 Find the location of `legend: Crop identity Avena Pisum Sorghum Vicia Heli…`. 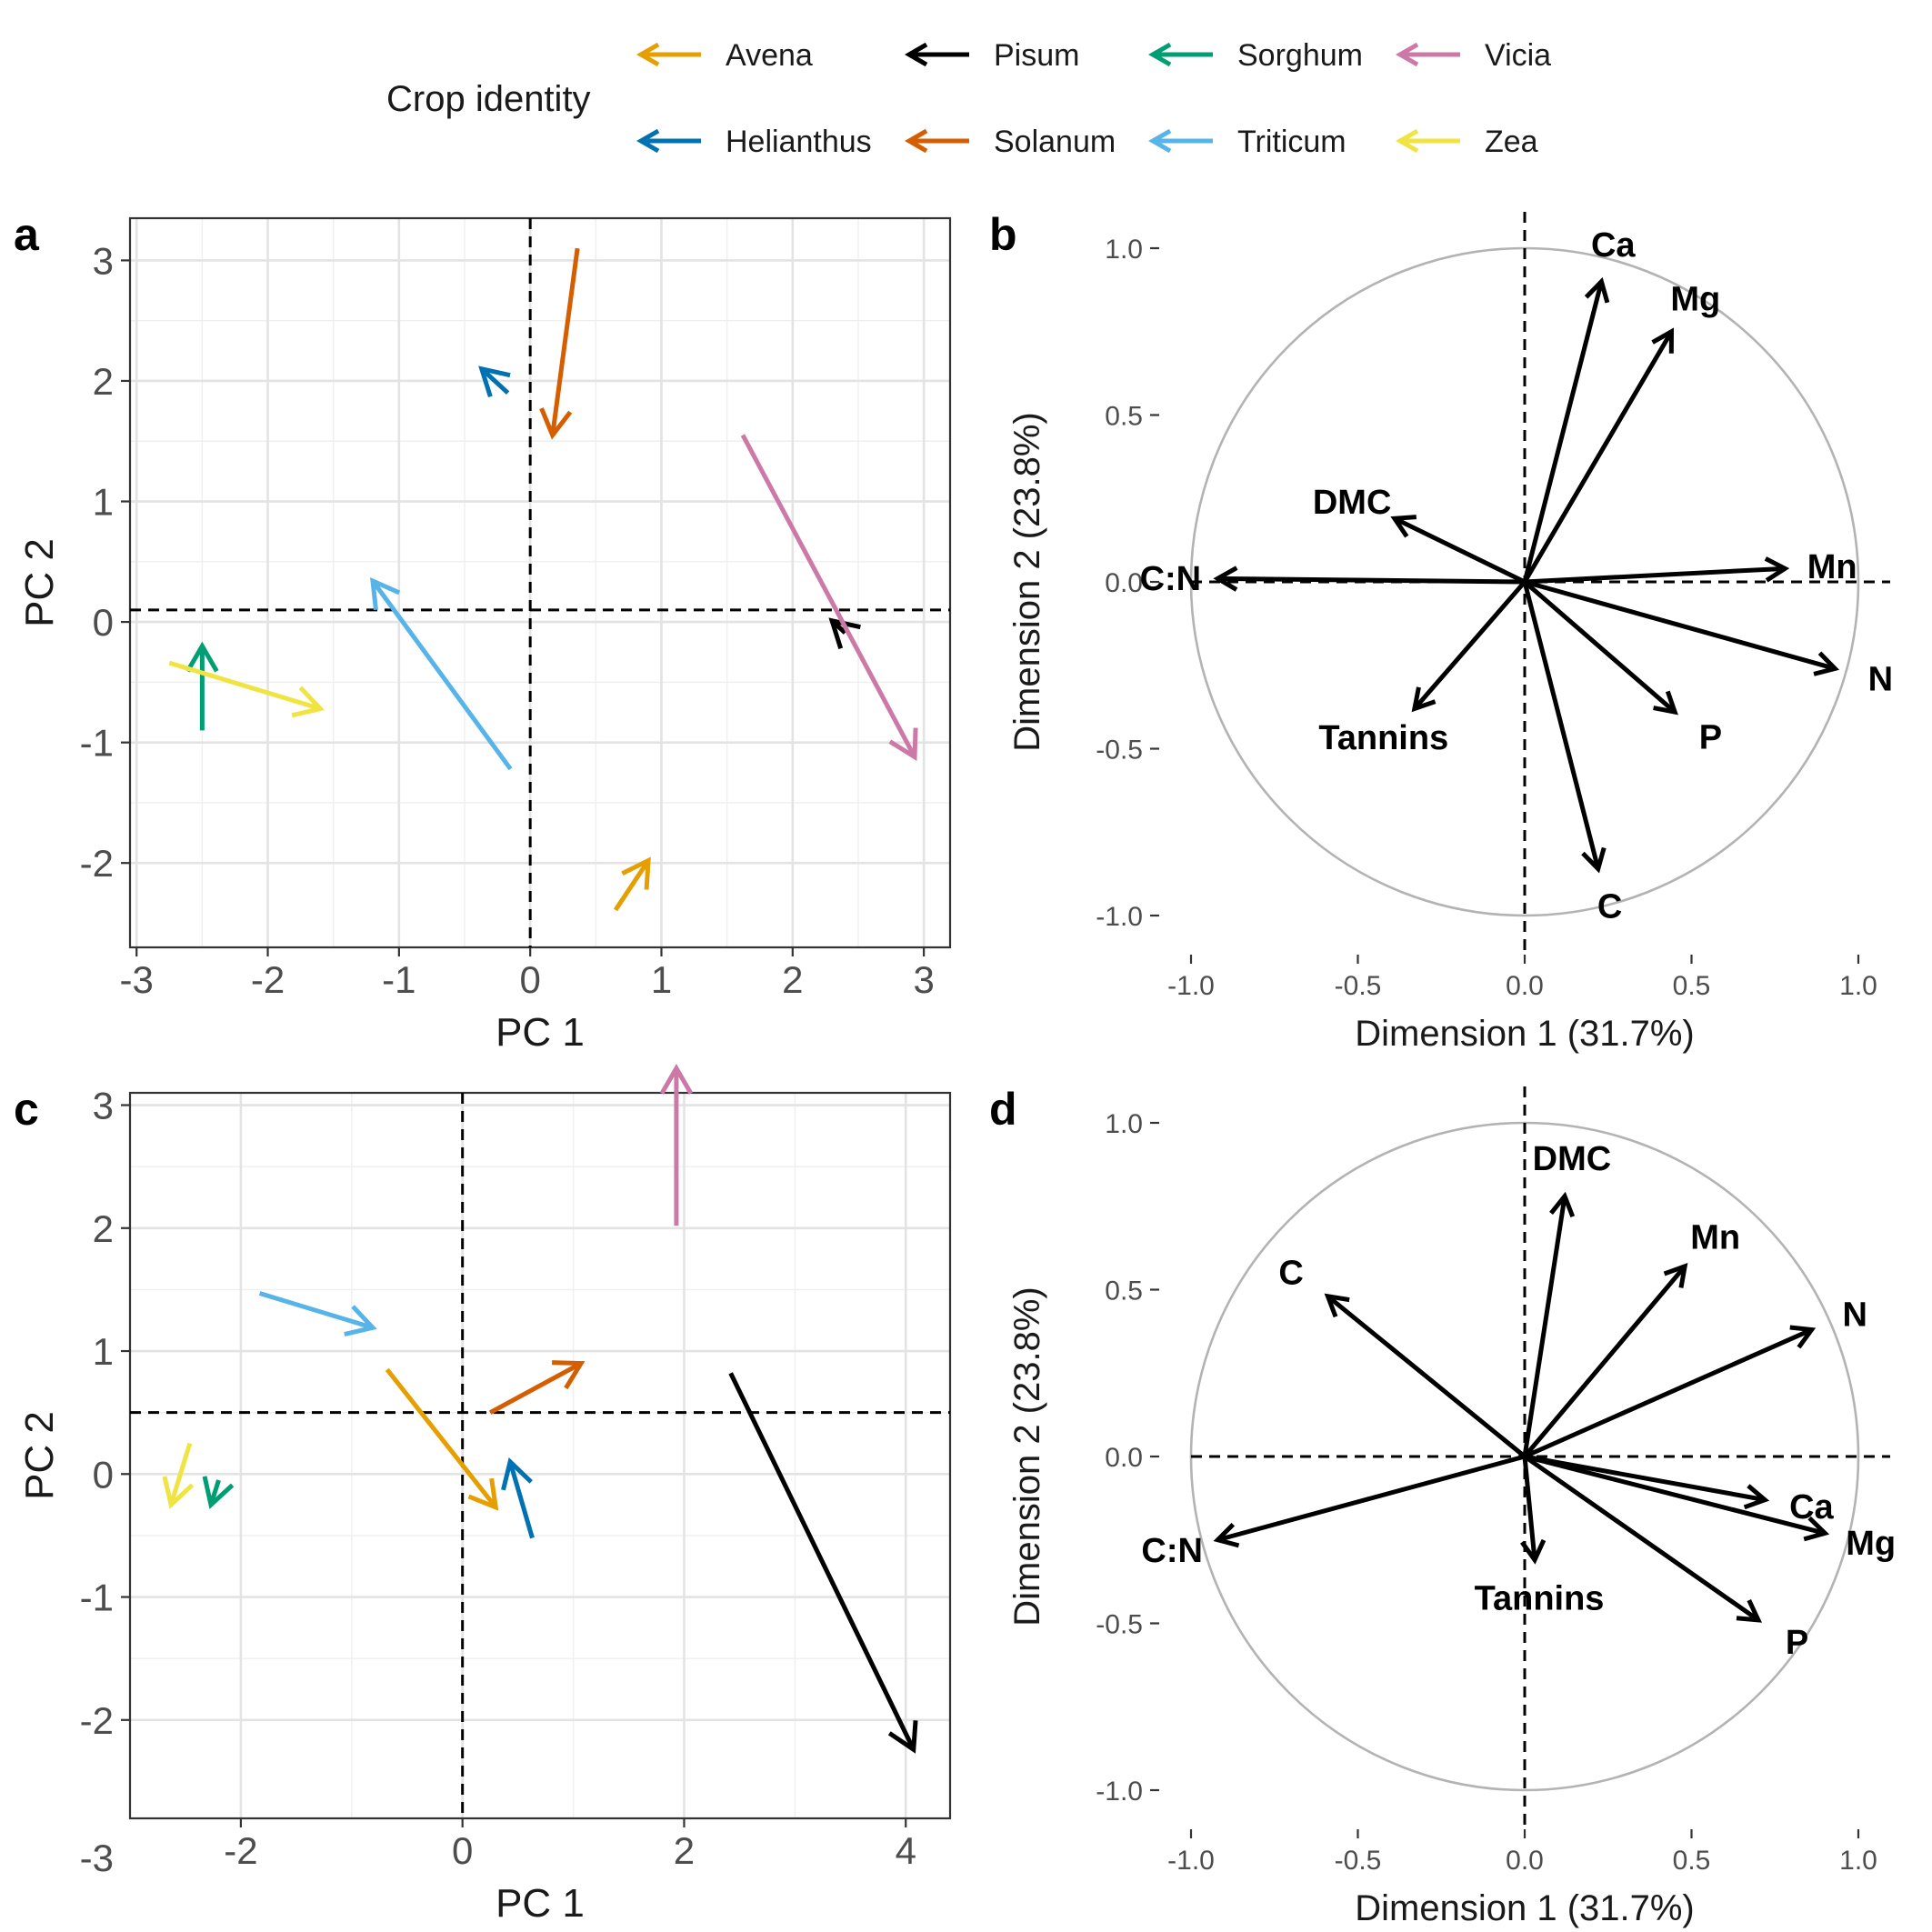

legend: Crop identity Avena Pisum Sorghum Vicia Heli… is located at coordinates (968, 98).